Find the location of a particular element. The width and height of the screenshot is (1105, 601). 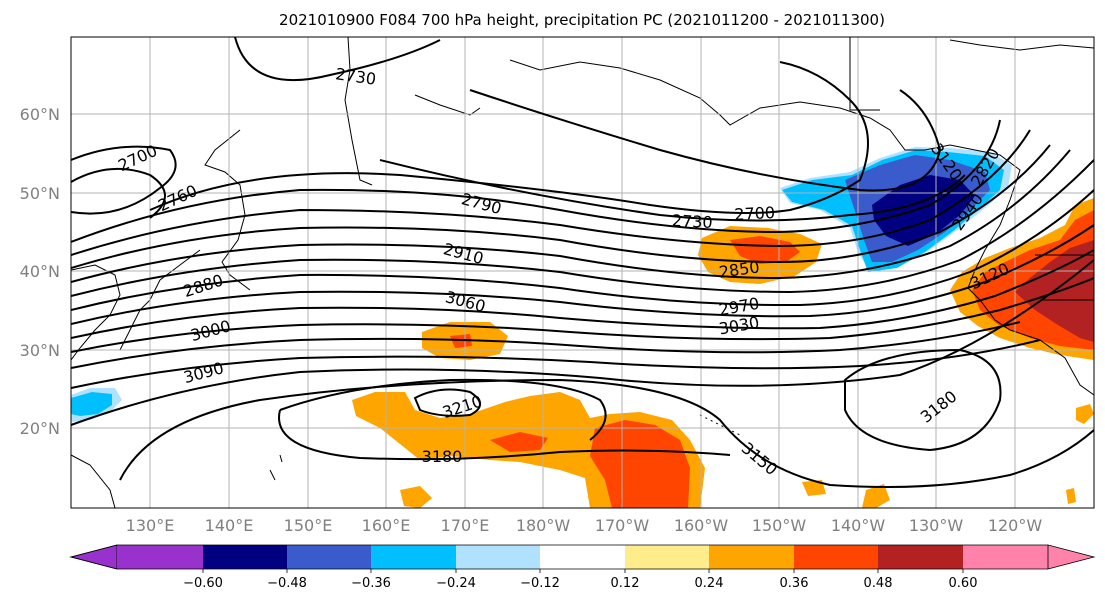

colorbar-tick-label: −0.48 is located at coordinates (287, 583).